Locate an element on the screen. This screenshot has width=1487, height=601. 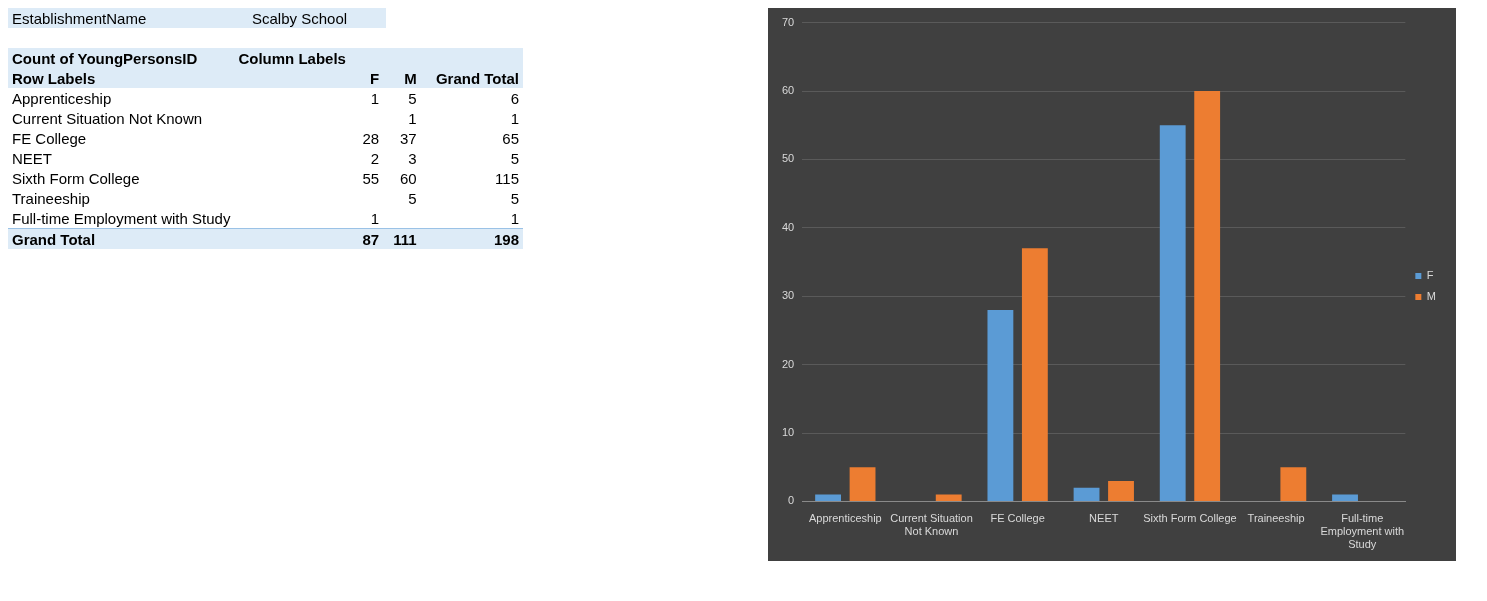
x-tick-label: Apprenticeship is located at coordinates (845, 518).